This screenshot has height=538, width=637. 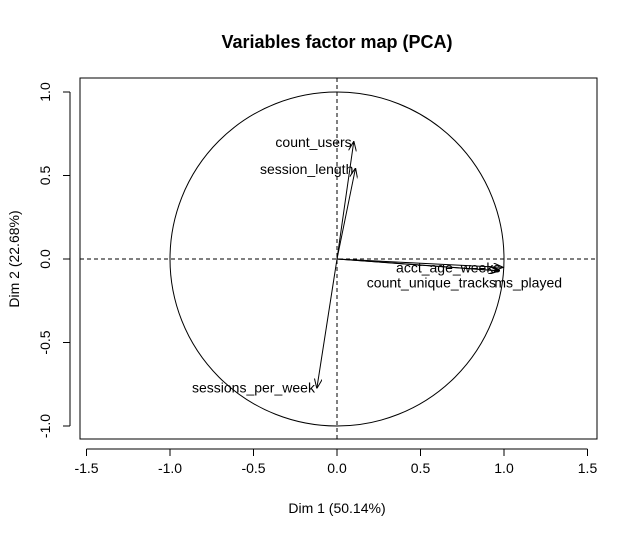 I want to click on variable-arrow-acct-age-weeks, so click(x=419, y=262).